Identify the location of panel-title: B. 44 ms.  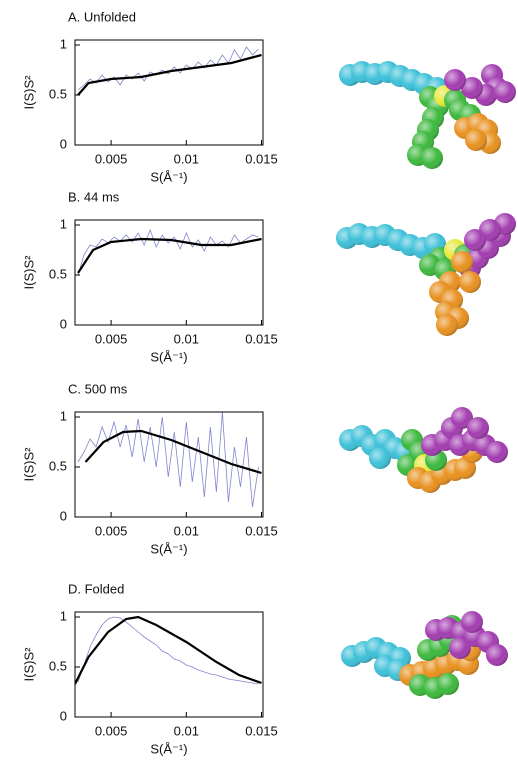
(94, 196).